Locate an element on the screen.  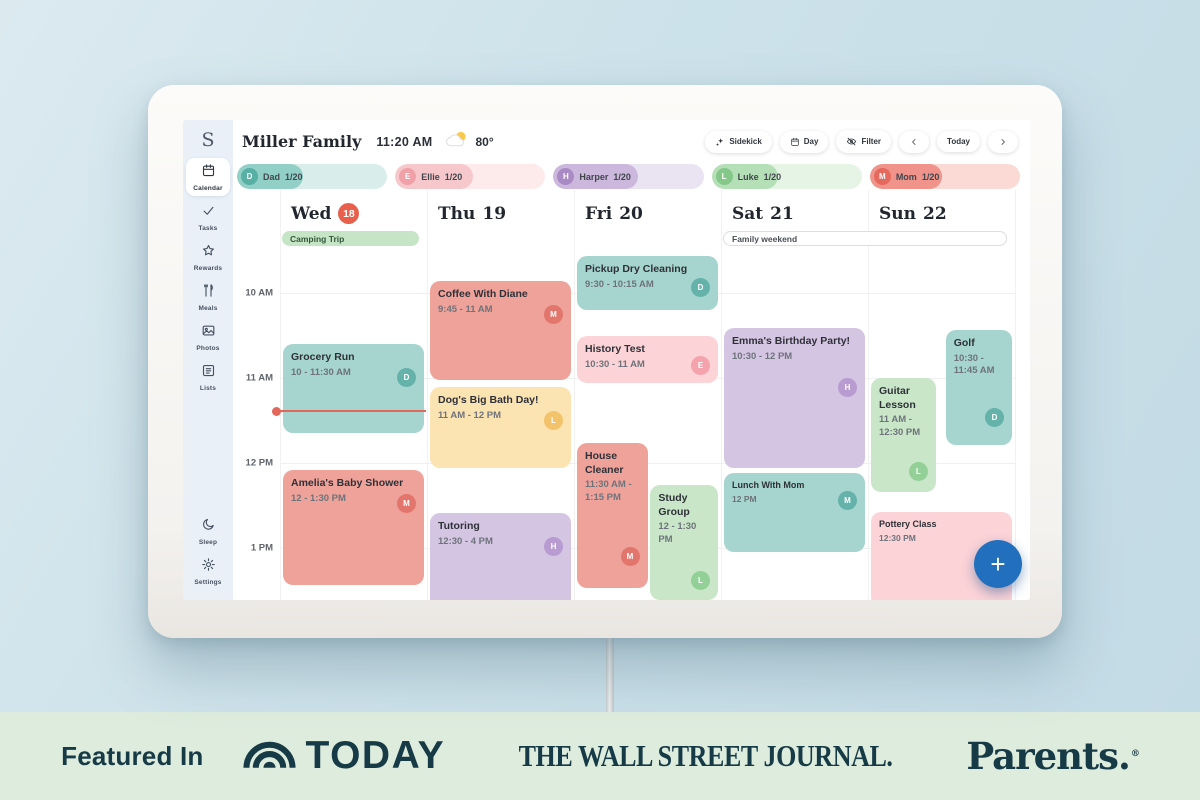
day-label: Sun is located at coordinates (897, 213).